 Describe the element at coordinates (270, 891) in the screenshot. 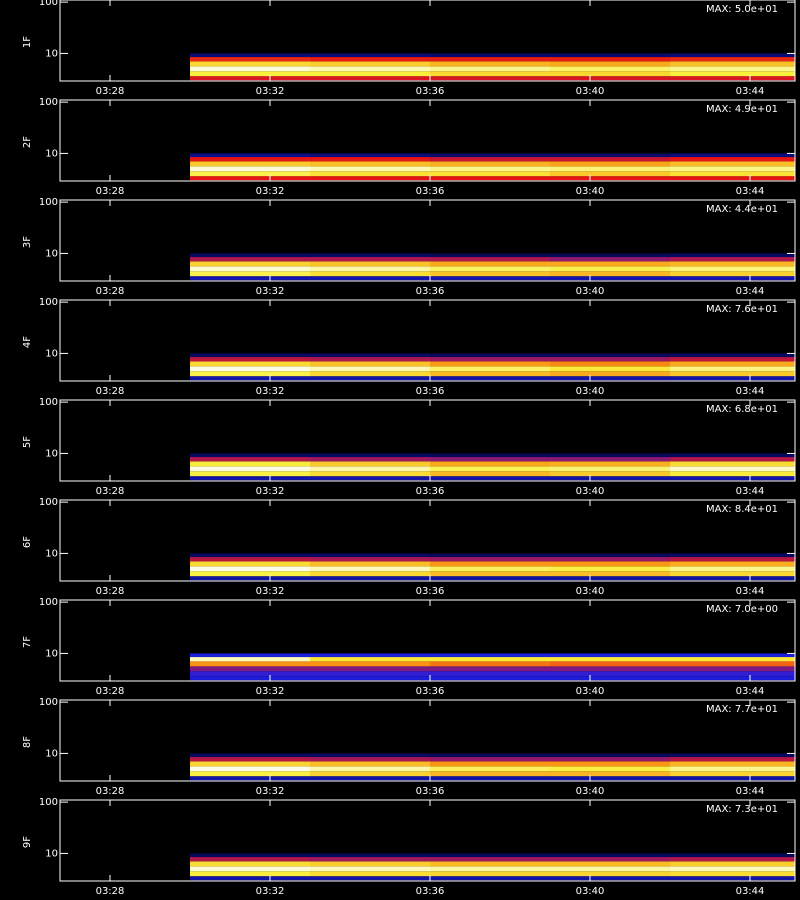

I see `x-tick-label: 03:32` at that location.